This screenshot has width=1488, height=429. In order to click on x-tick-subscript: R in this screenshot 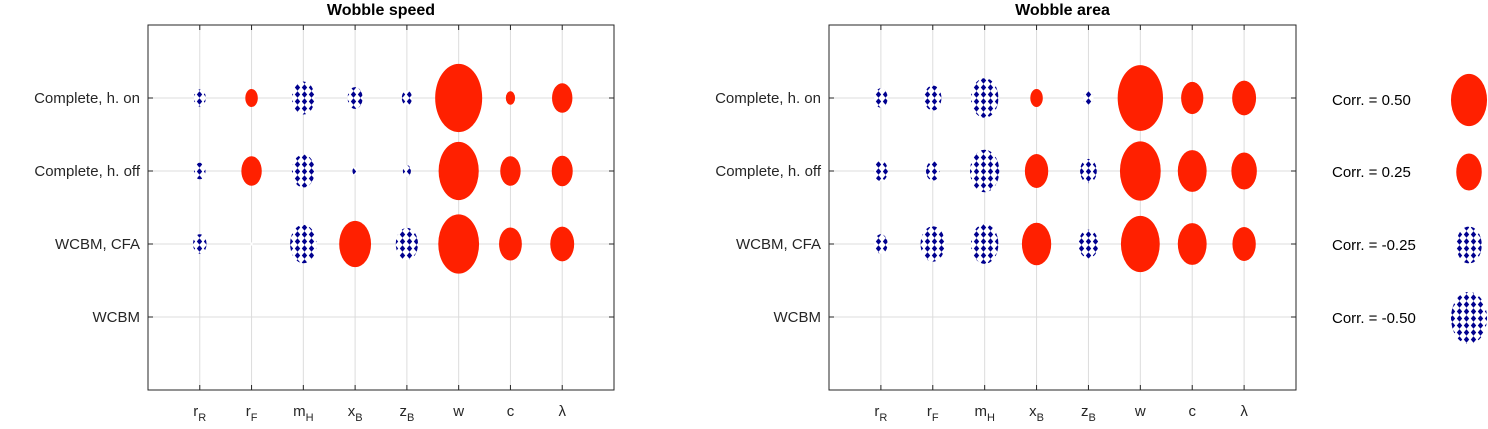, I will do `click(202, 418)`.